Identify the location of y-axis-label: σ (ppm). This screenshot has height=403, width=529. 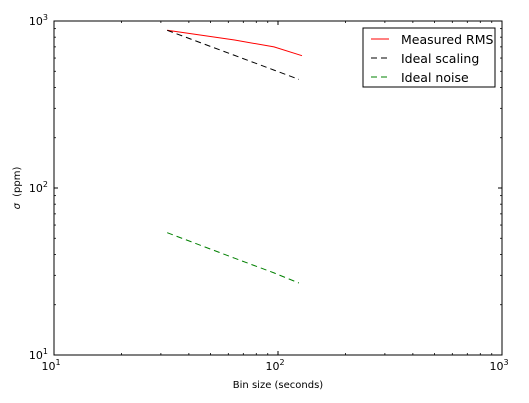
(17, 188).